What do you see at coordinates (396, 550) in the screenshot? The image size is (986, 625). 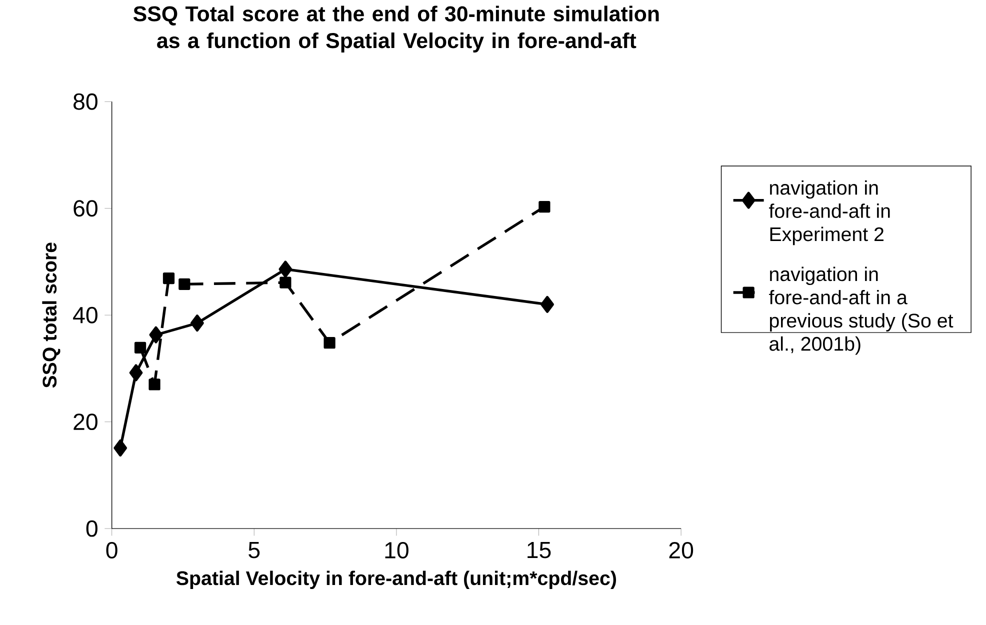 I see `x-tick-label: 10` at bounding box center [396, 550].